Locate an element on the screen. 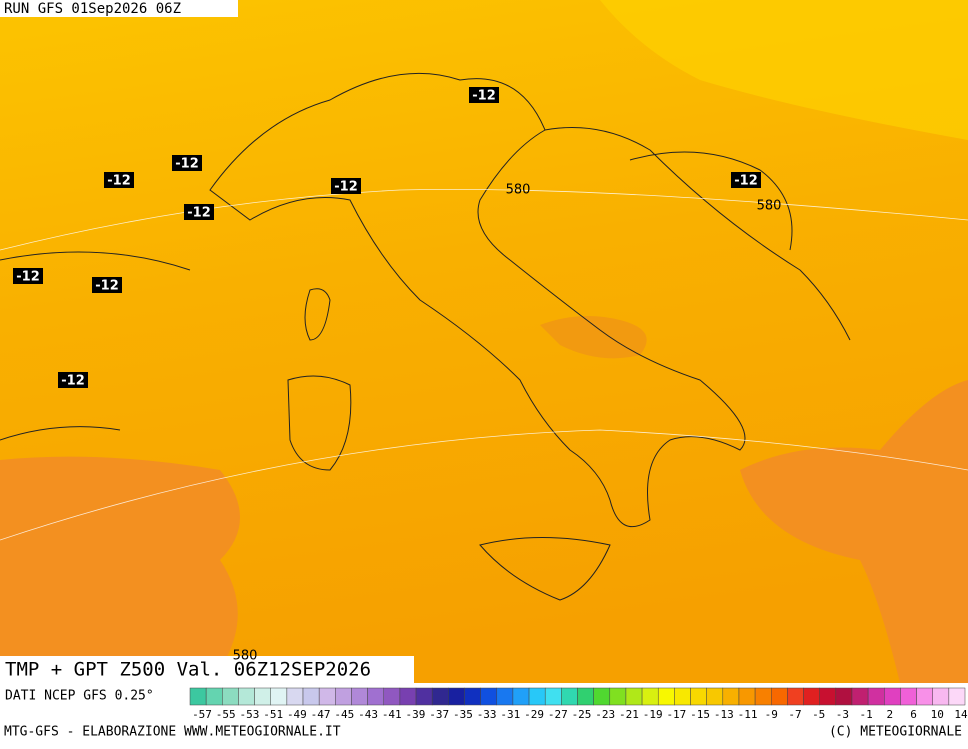 This screenshot has height=749, width=968. scale-label: -43 is located at coordinates (368, 714).